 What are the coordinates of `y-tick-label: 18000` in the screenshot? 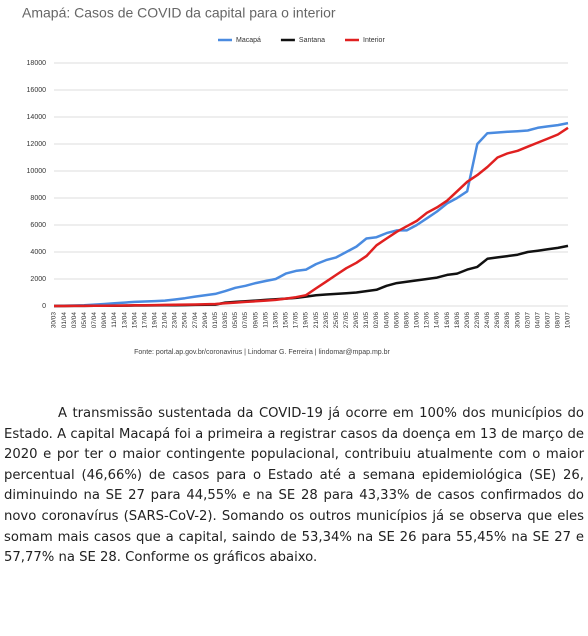 It's located at (37, 63).